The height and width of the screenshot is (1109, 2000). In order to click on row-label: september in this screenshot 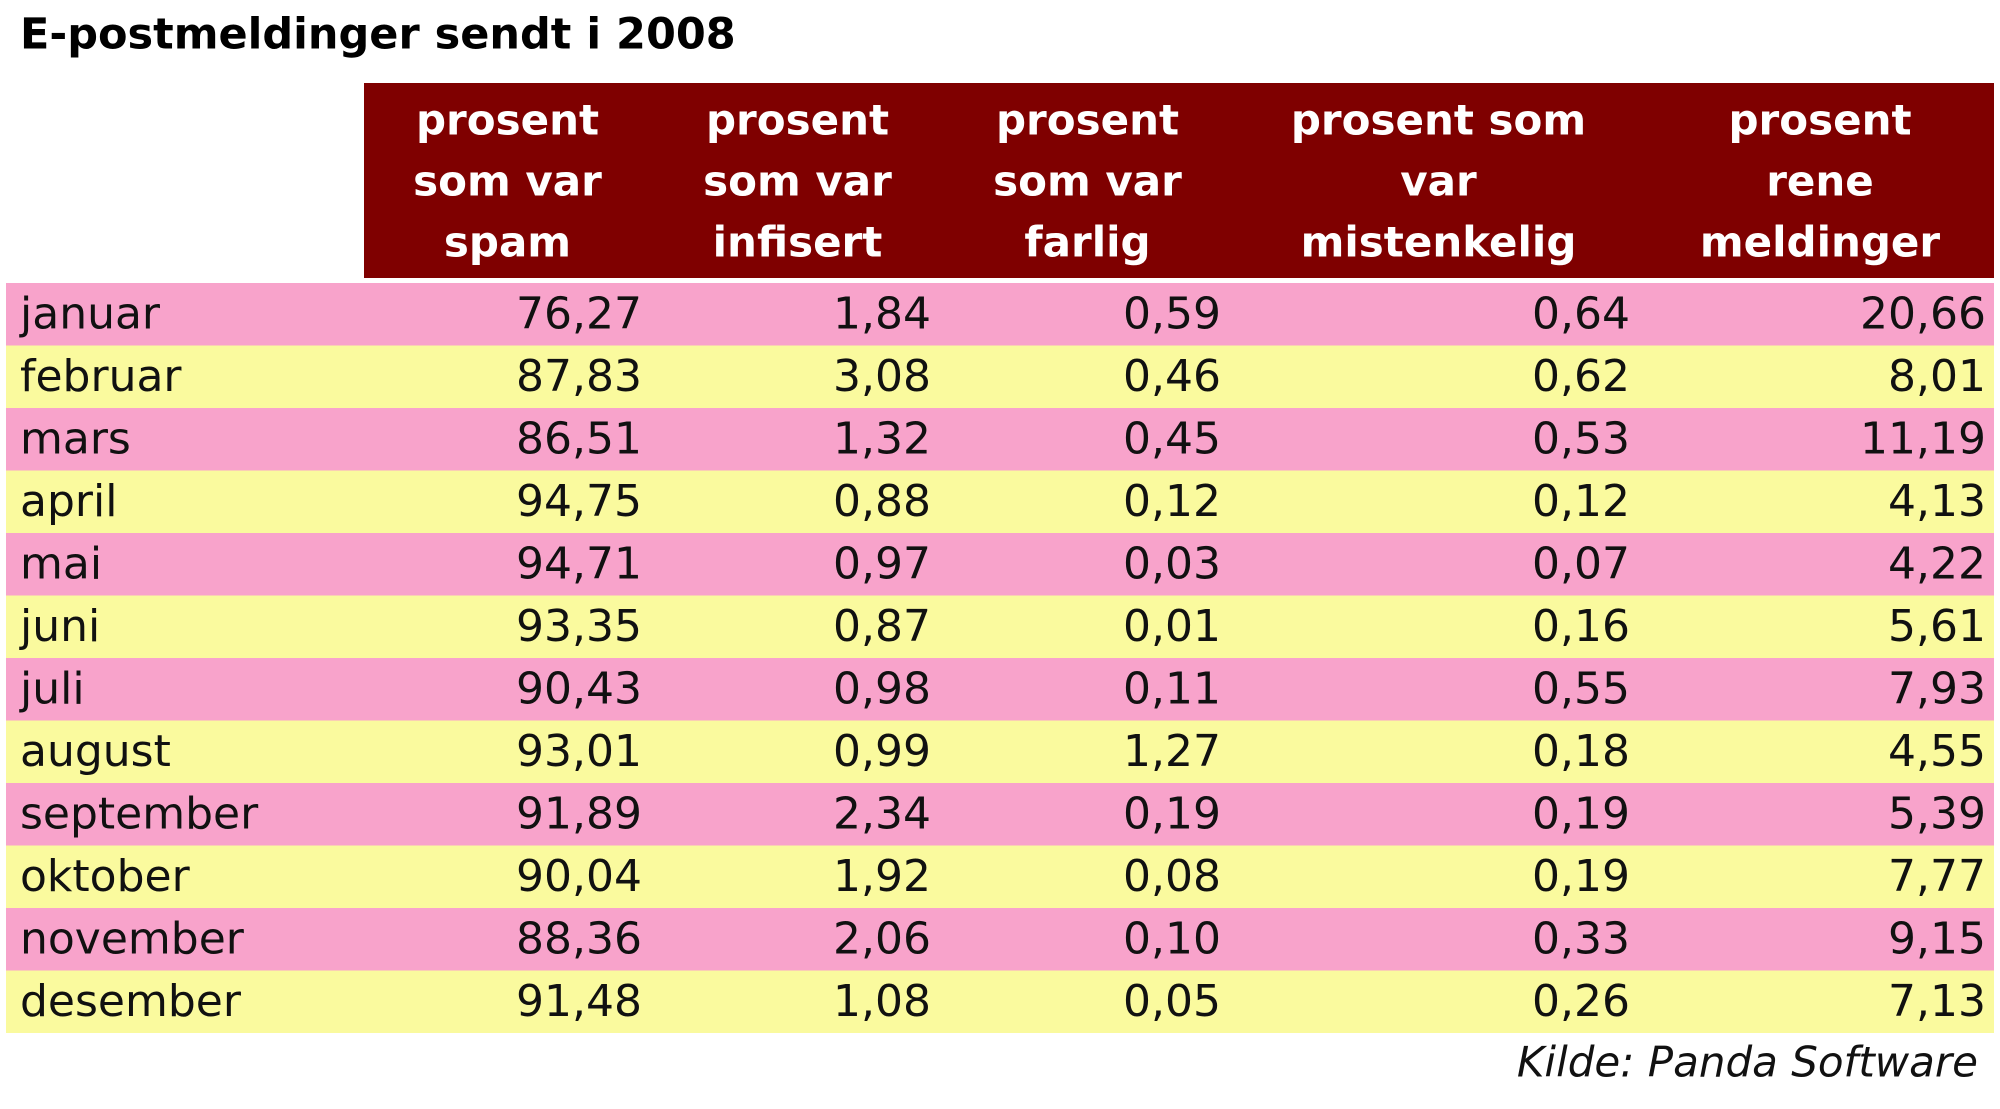, I will do `click(139, 813)`.